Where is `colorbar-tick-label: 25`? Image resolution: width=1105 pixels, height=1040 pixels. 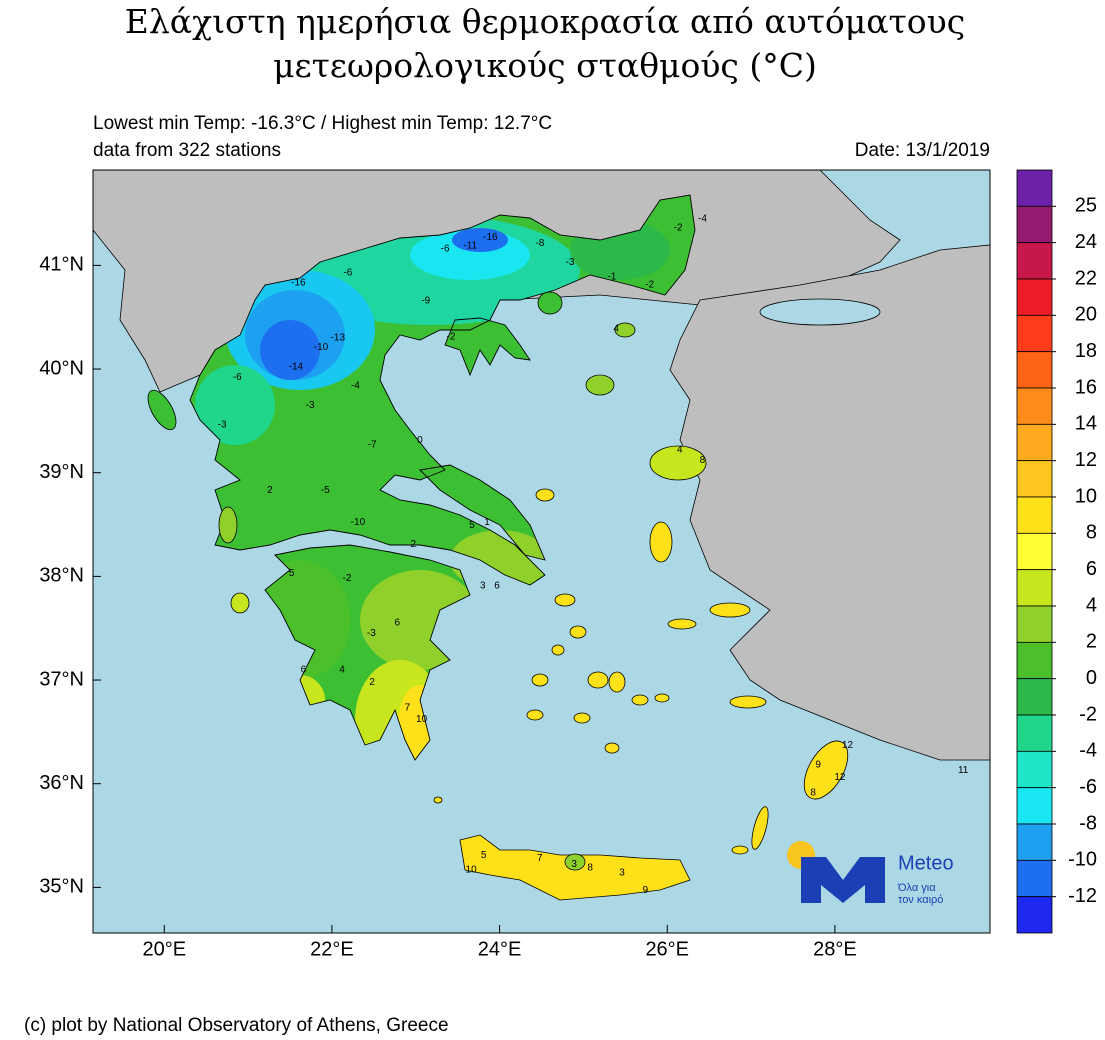
colorbar-tick-label: 25 is located at coordinates (1086, 206).